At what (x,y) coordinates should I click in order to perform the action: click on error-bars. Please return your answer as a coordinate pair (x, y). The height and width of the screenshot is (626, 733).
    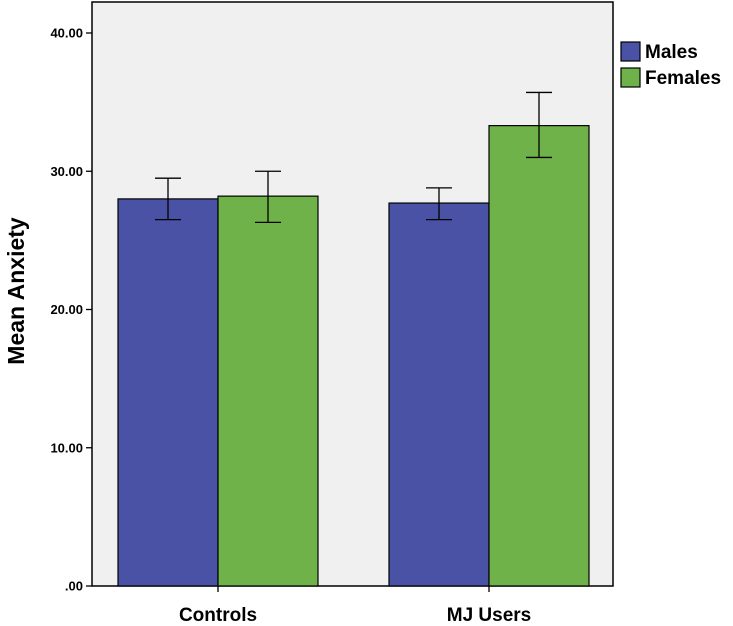
    Looking at the image, I should click on (353, 157).